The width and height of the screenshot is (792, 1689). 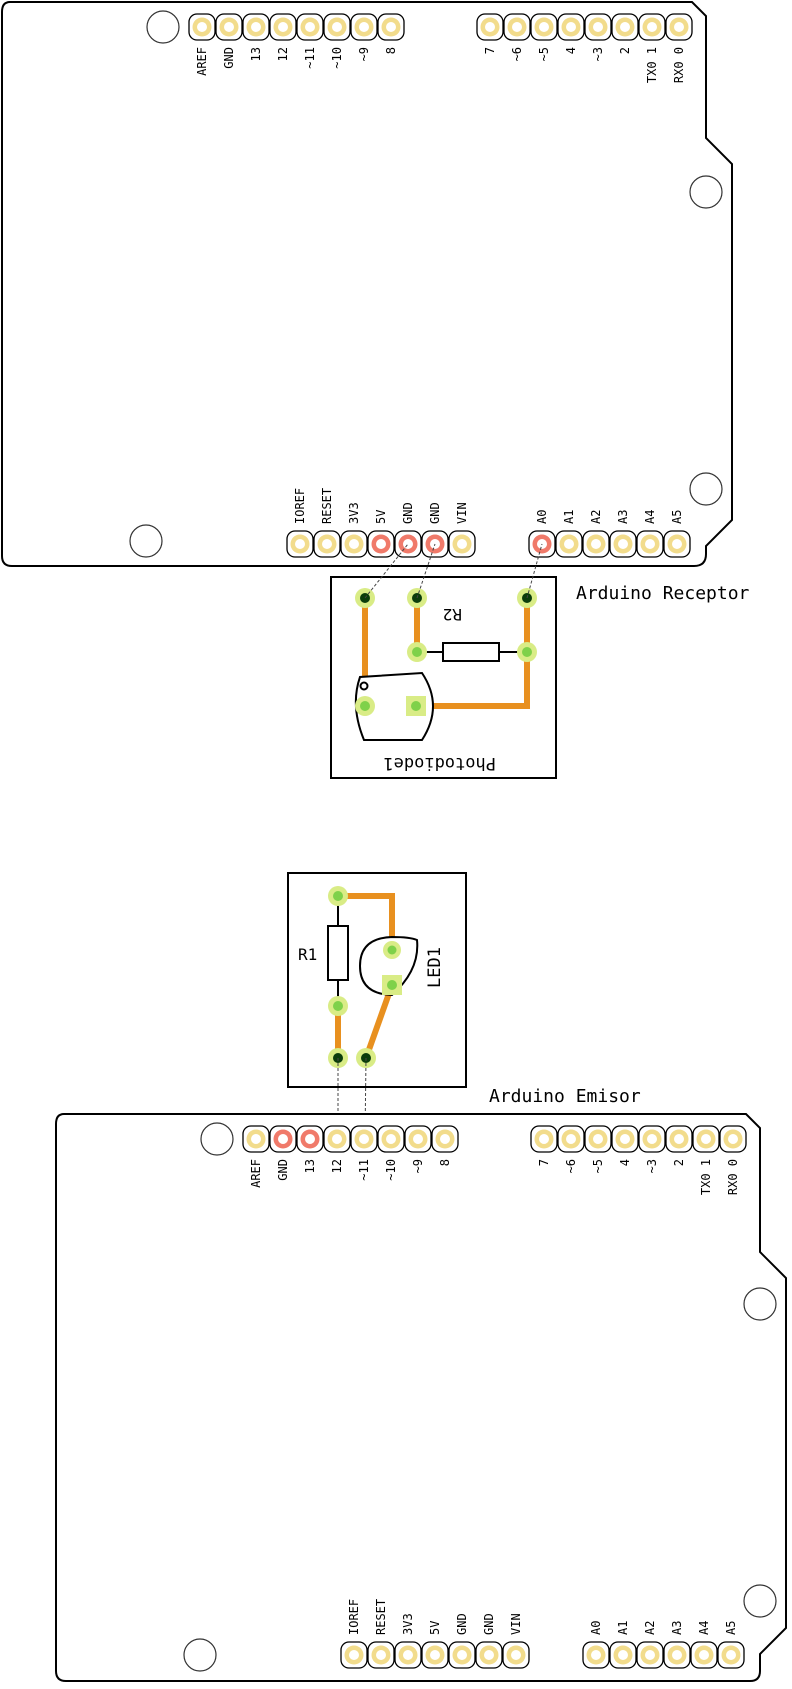 I want to click on r2-label: R2, so click(x=452, y=614).